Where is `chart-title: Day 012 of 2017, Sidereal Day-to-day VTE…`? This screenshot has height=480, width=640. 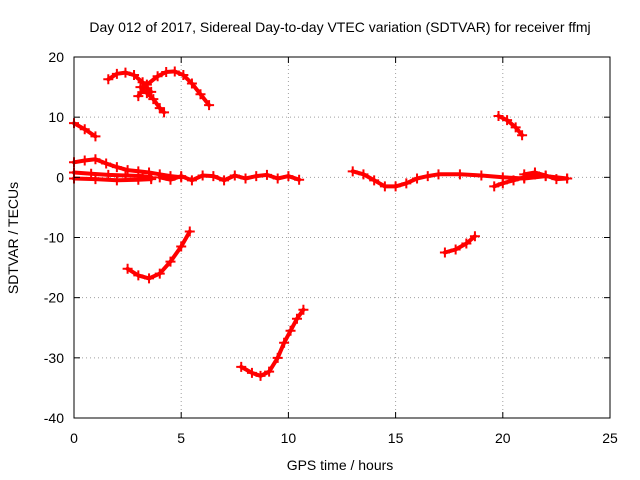 chart-title: Day 012 of 2017, Sidereal Day-to-day VTE… is located at coordinates (339, 27).